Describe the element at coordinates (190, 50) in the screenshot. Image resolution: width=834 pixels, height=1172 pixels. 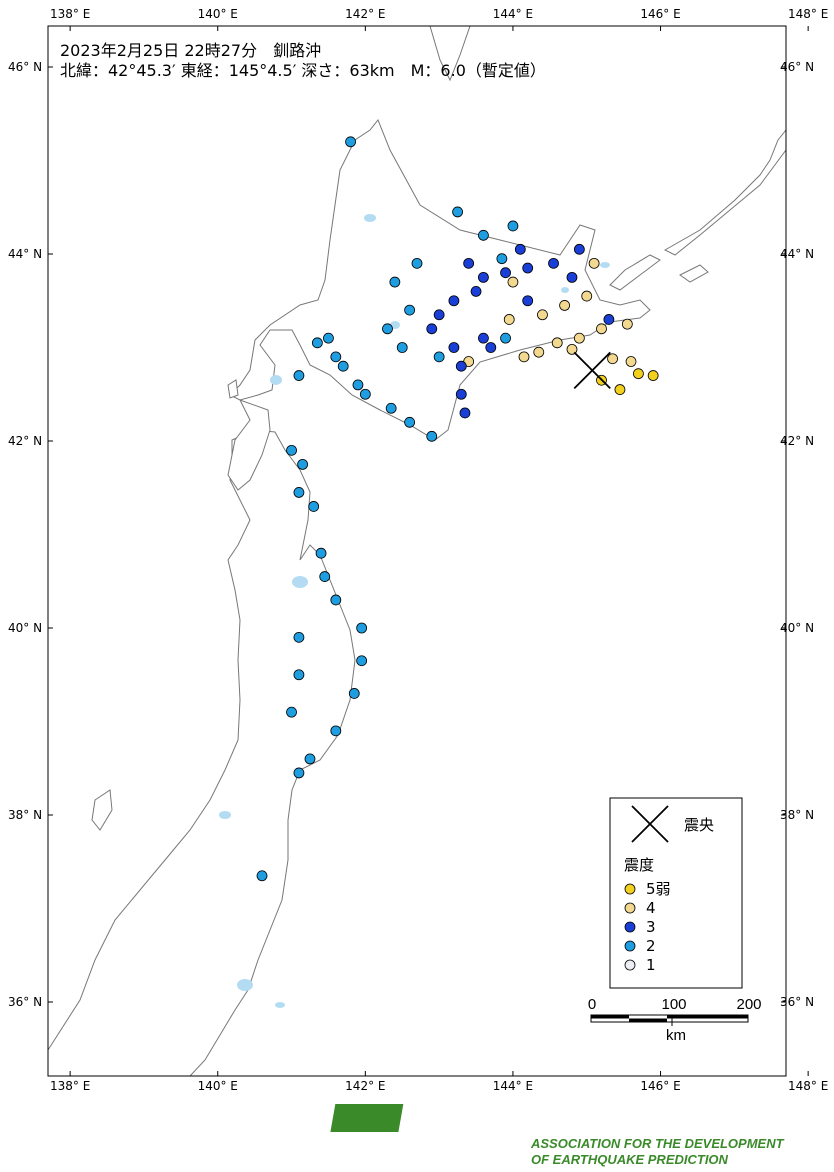
I see `header-line1: 2023年2月25日 22時27分 釧路沖` at that location.